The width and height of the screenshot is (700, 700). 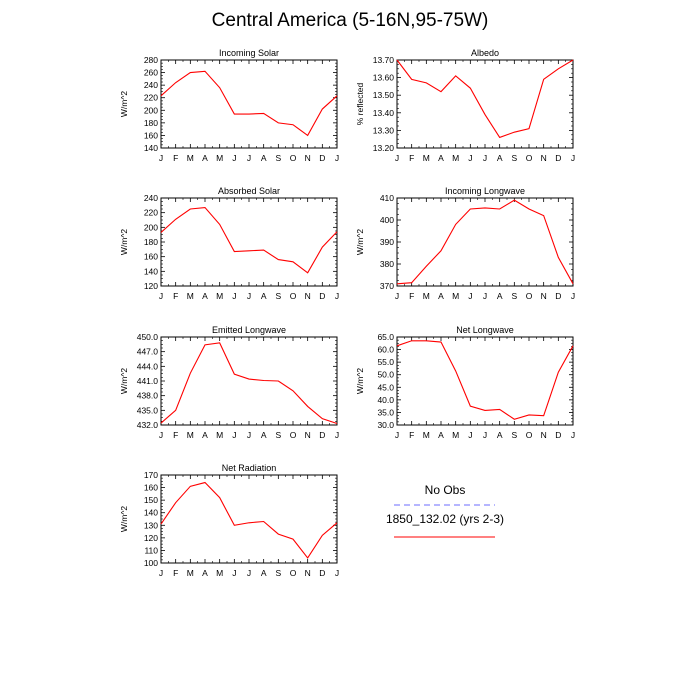 I want to click on y-tick-label: 120, so click(x=151, y=286).